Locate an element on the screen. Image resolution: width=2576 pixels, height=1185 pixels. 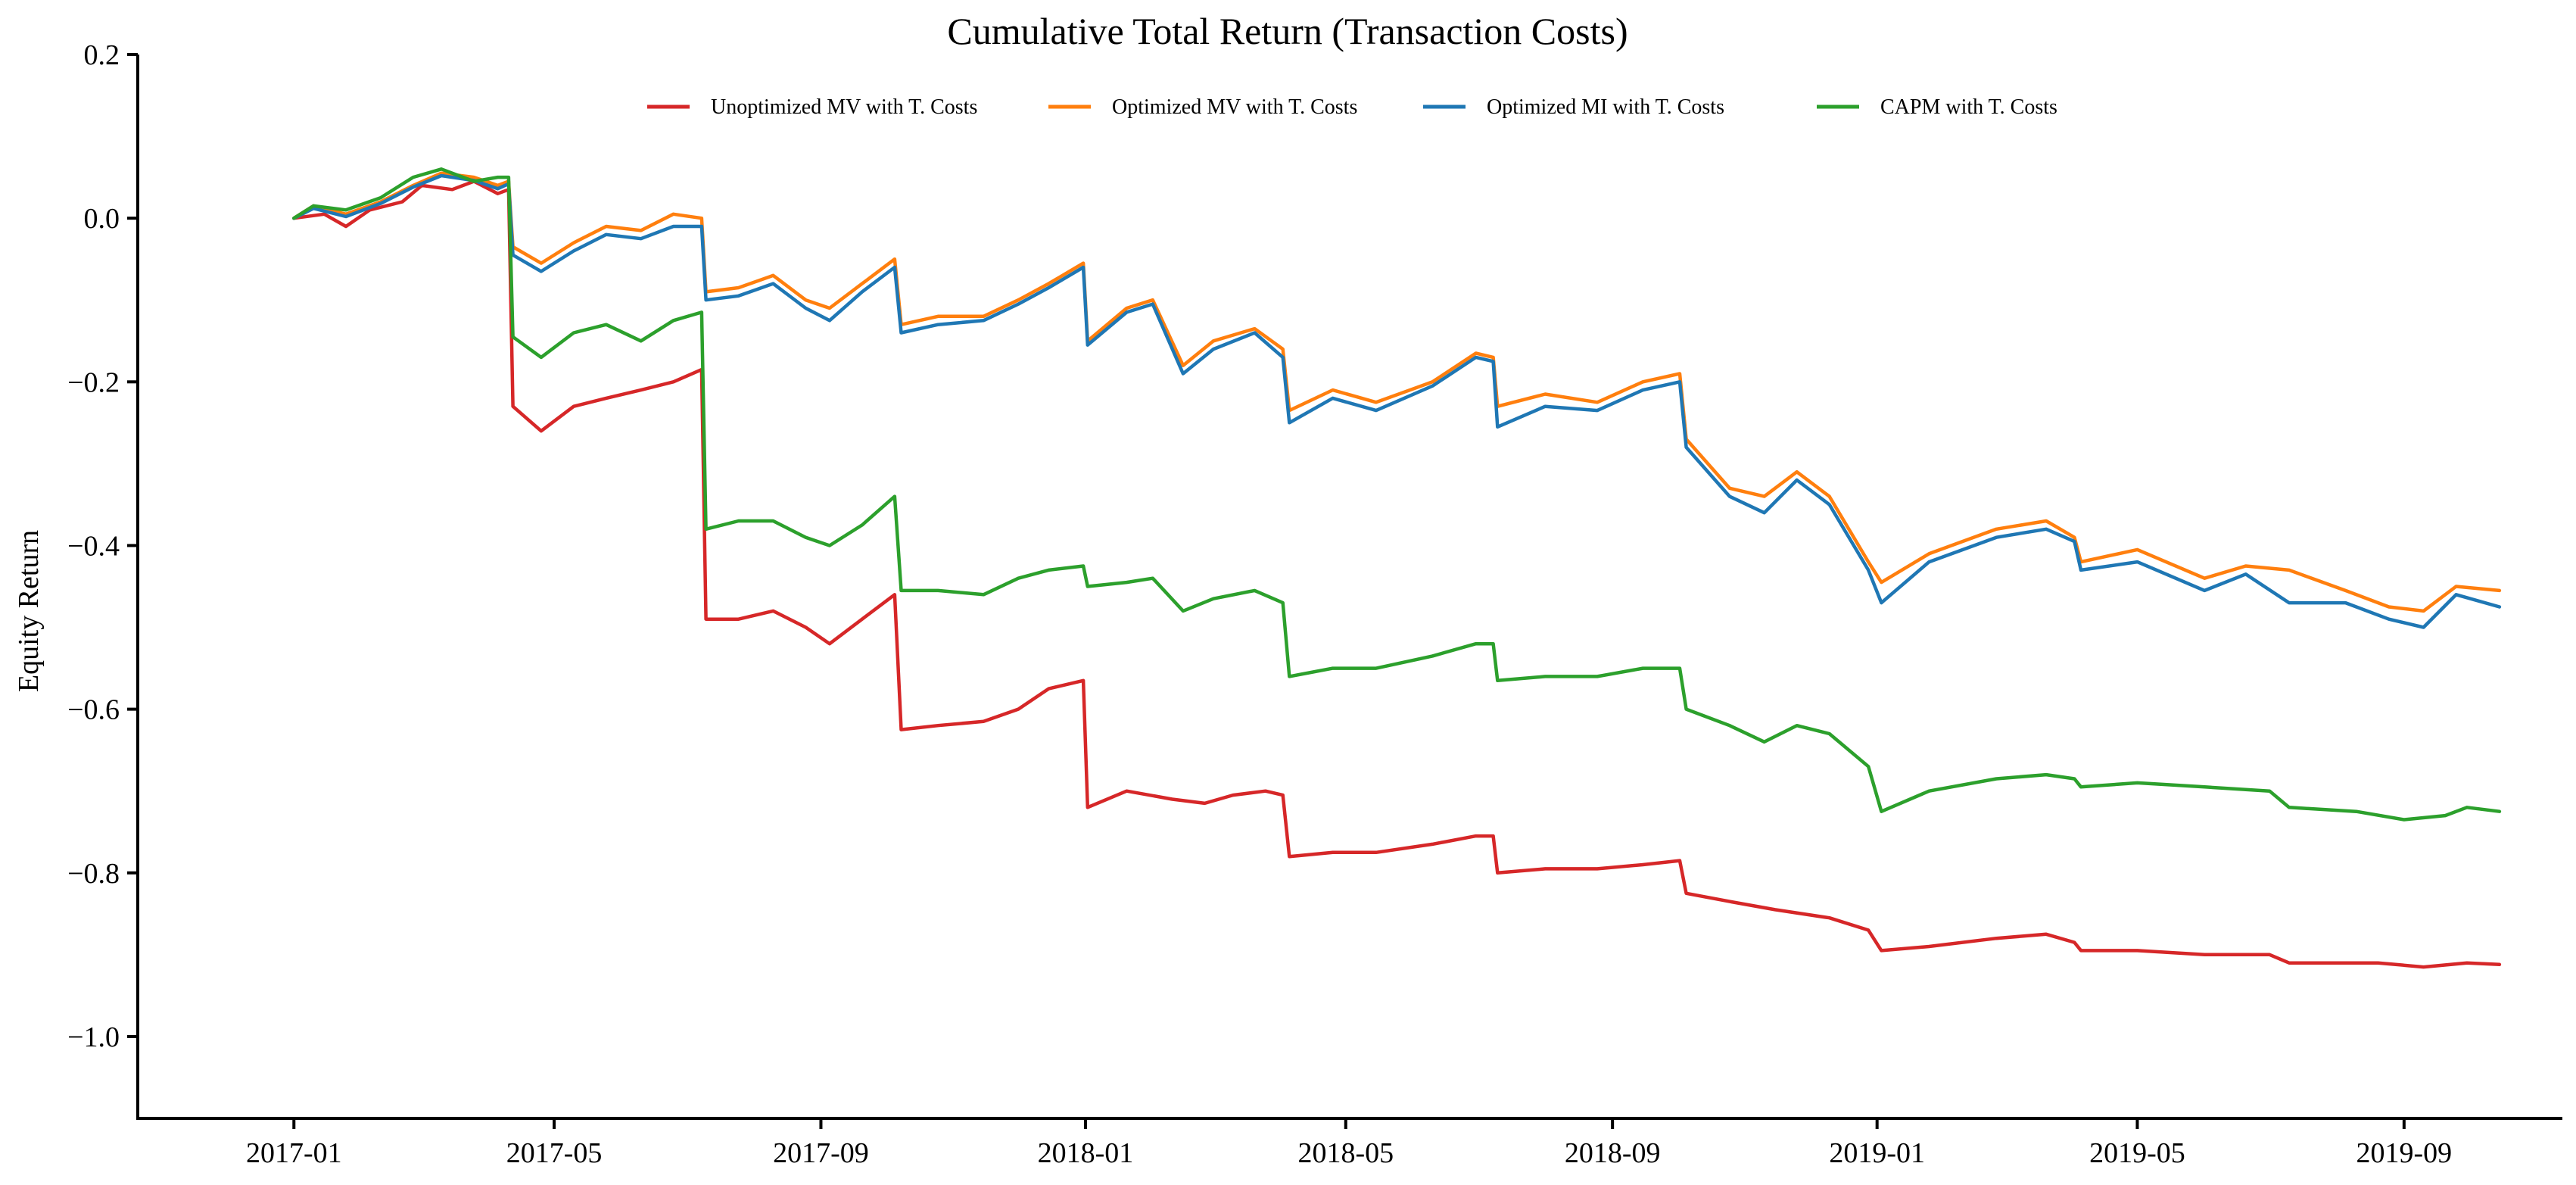
x-tick-label: 2018-05 is located at coordinates (1345, 1153).